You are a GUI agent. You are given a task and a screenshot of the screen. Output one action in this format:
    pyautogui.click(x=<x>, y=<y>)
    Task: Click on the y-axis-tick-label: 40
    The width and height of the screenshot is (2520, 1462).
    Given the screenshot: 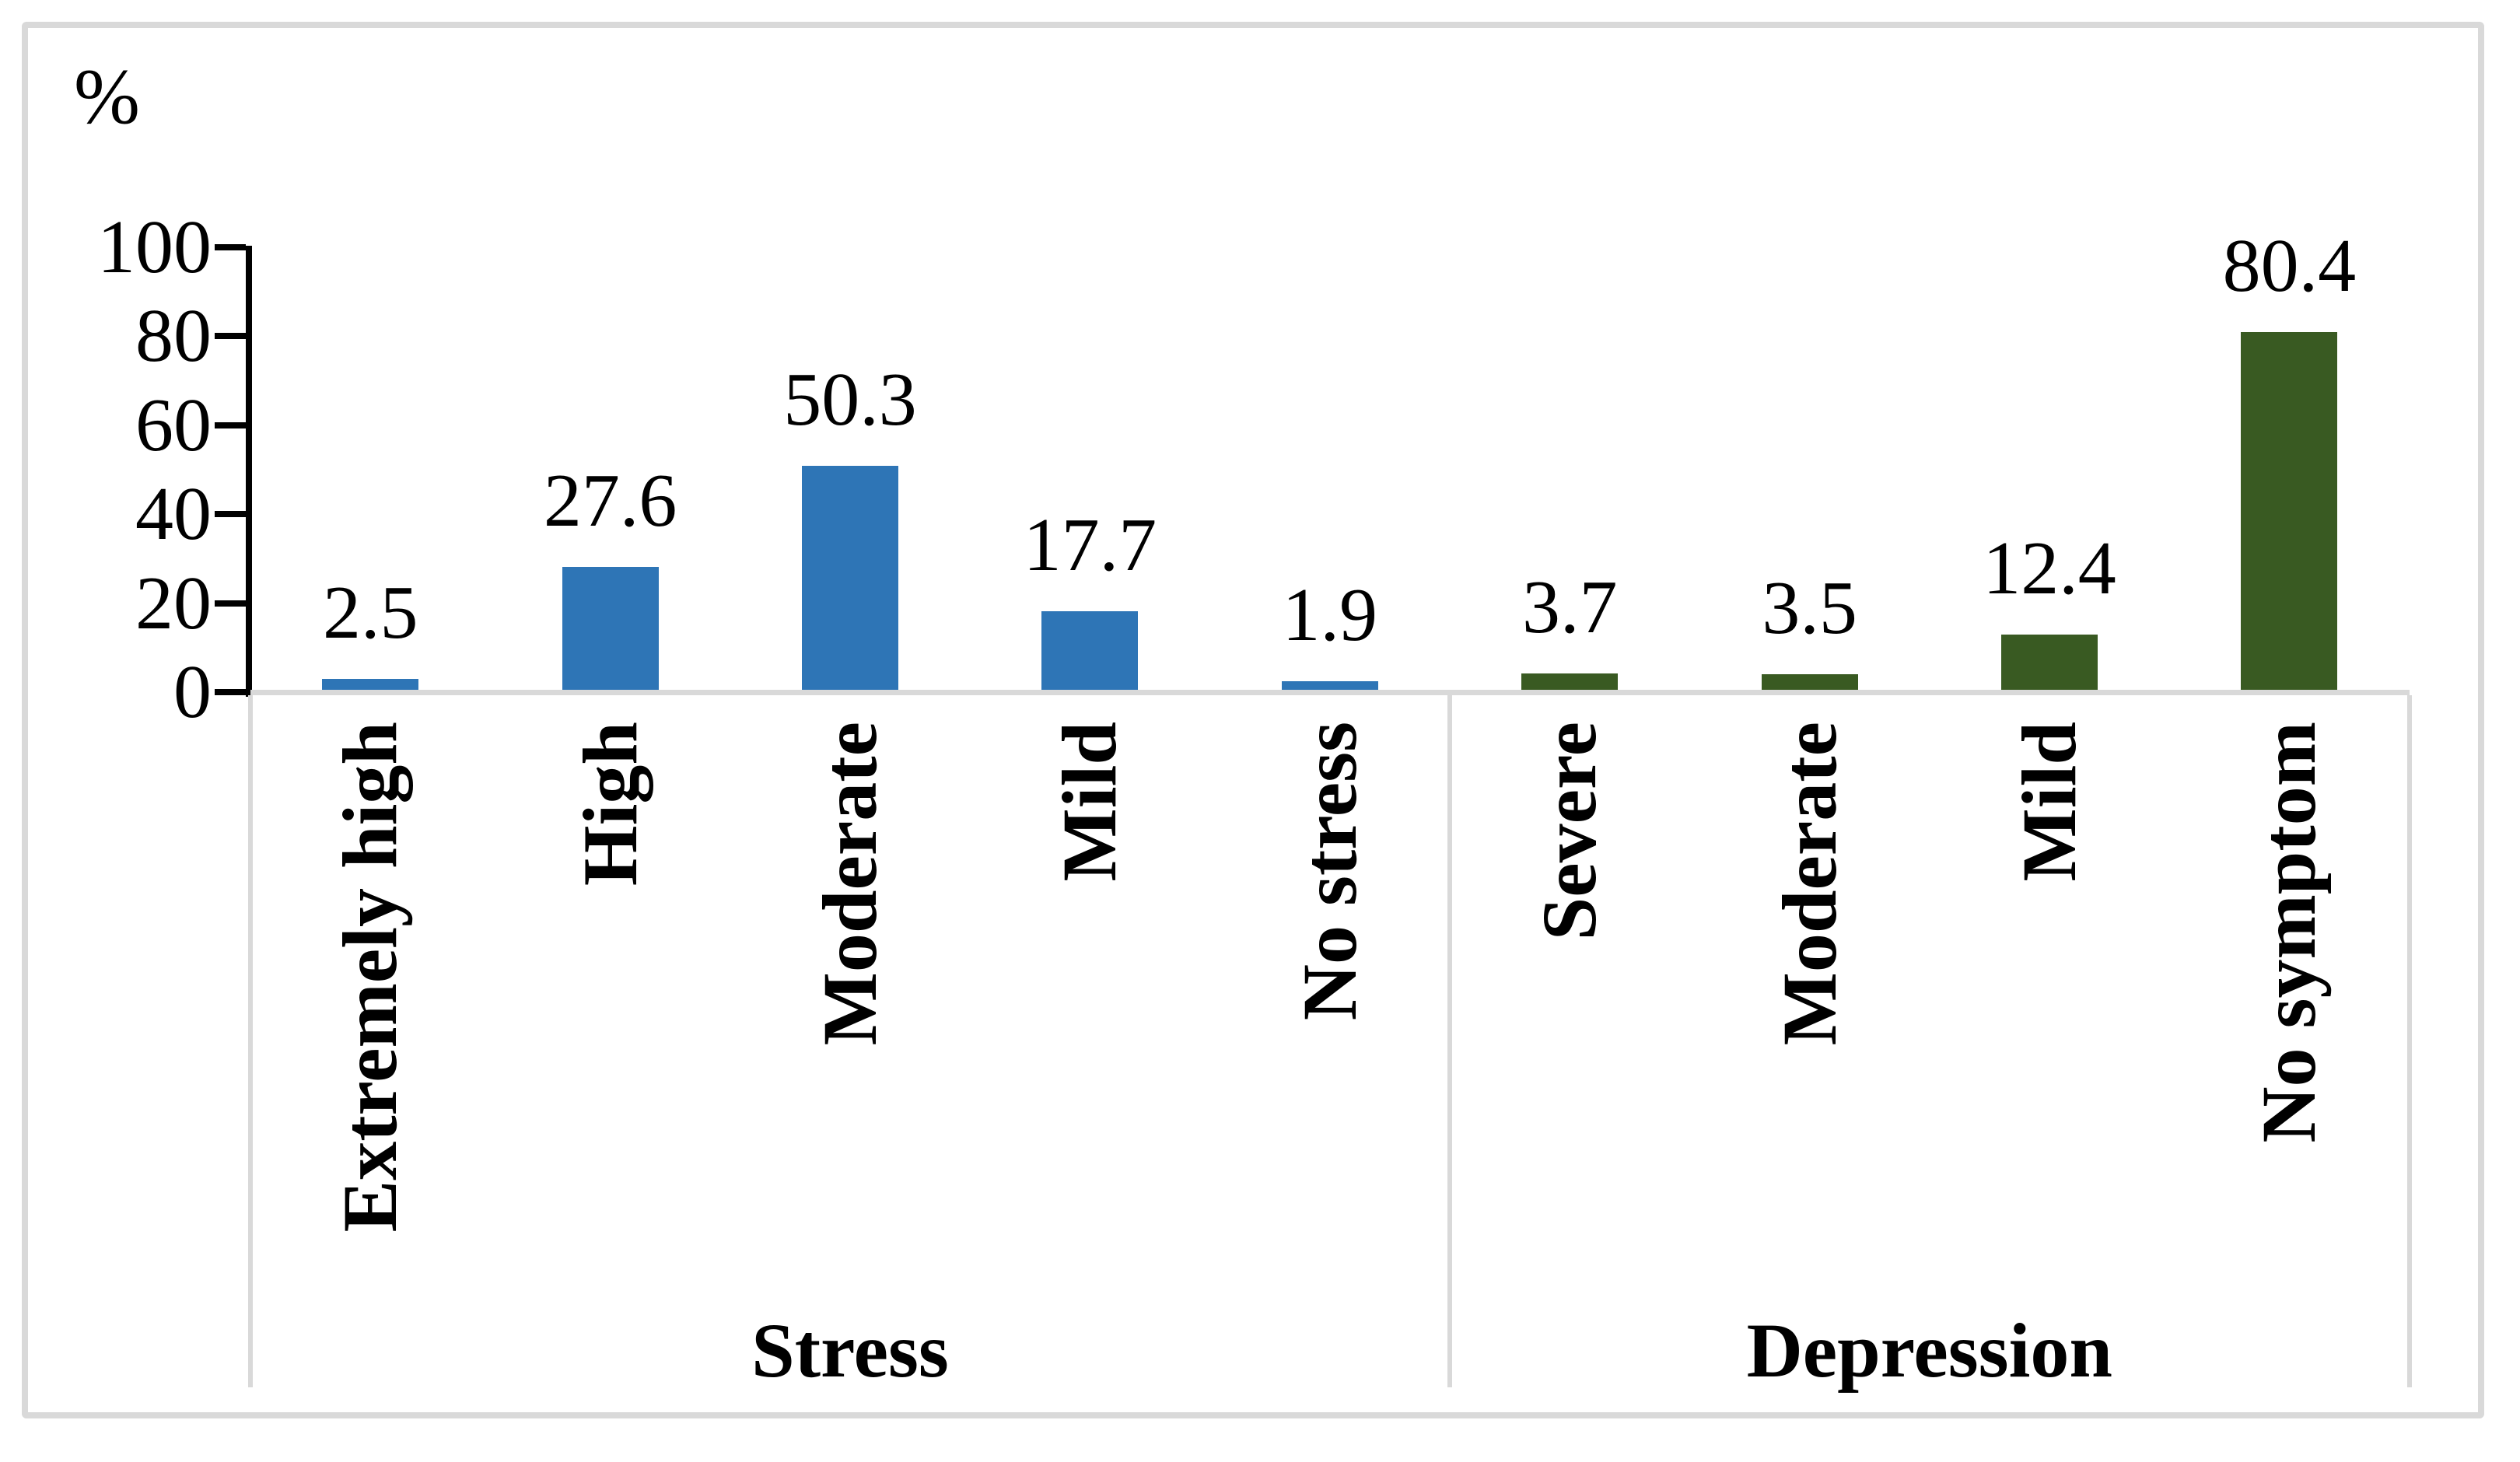 What is the action you would take?
    pyautogui.click(x=173, y=514)
    